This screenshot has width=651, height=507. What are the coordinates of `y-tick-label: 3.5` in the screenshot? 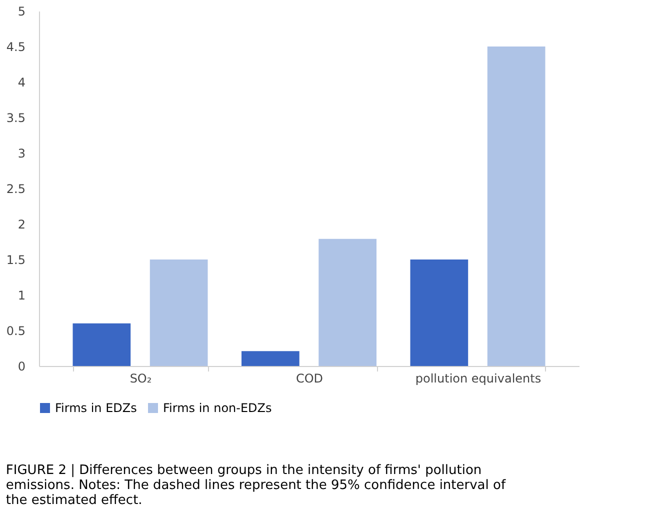 It's located at (16, 118).